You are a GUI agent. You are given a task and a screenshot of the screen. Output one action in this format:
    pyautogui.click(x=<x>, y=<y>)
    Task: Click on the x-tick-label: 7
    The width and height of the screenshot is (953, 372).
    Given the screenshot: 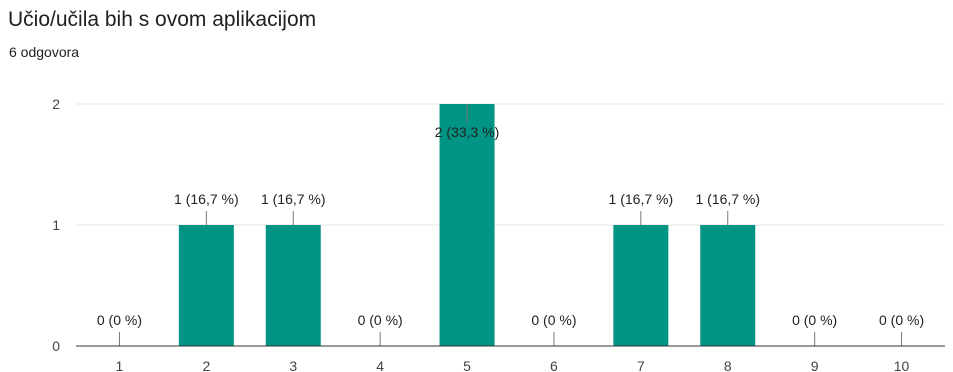 What is the action you would take?
    pyautogui.click(x=641, y=365)
    